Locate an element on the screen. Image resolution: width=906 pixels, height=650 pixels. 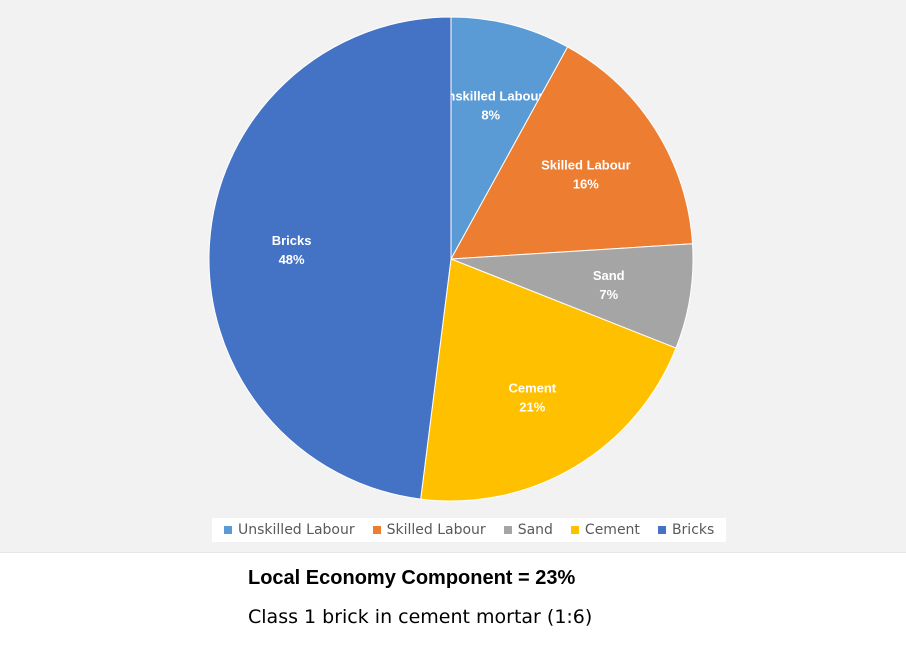
data-label-value-unskilled-labour: 8% is located at coordinates (490, 114).